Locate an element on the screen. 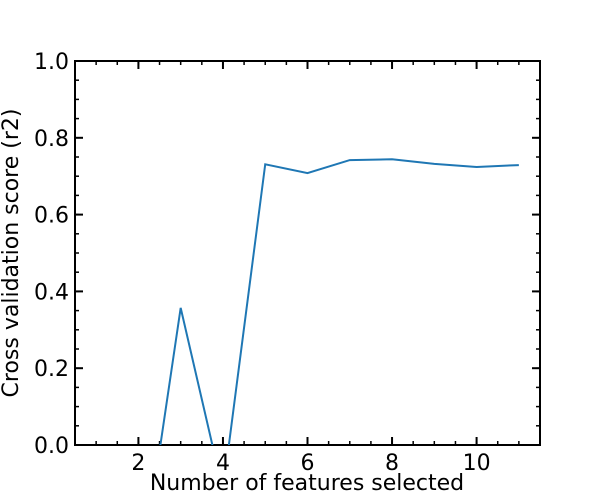  x-tick-label: 4 is located at coordinates (223, 463).